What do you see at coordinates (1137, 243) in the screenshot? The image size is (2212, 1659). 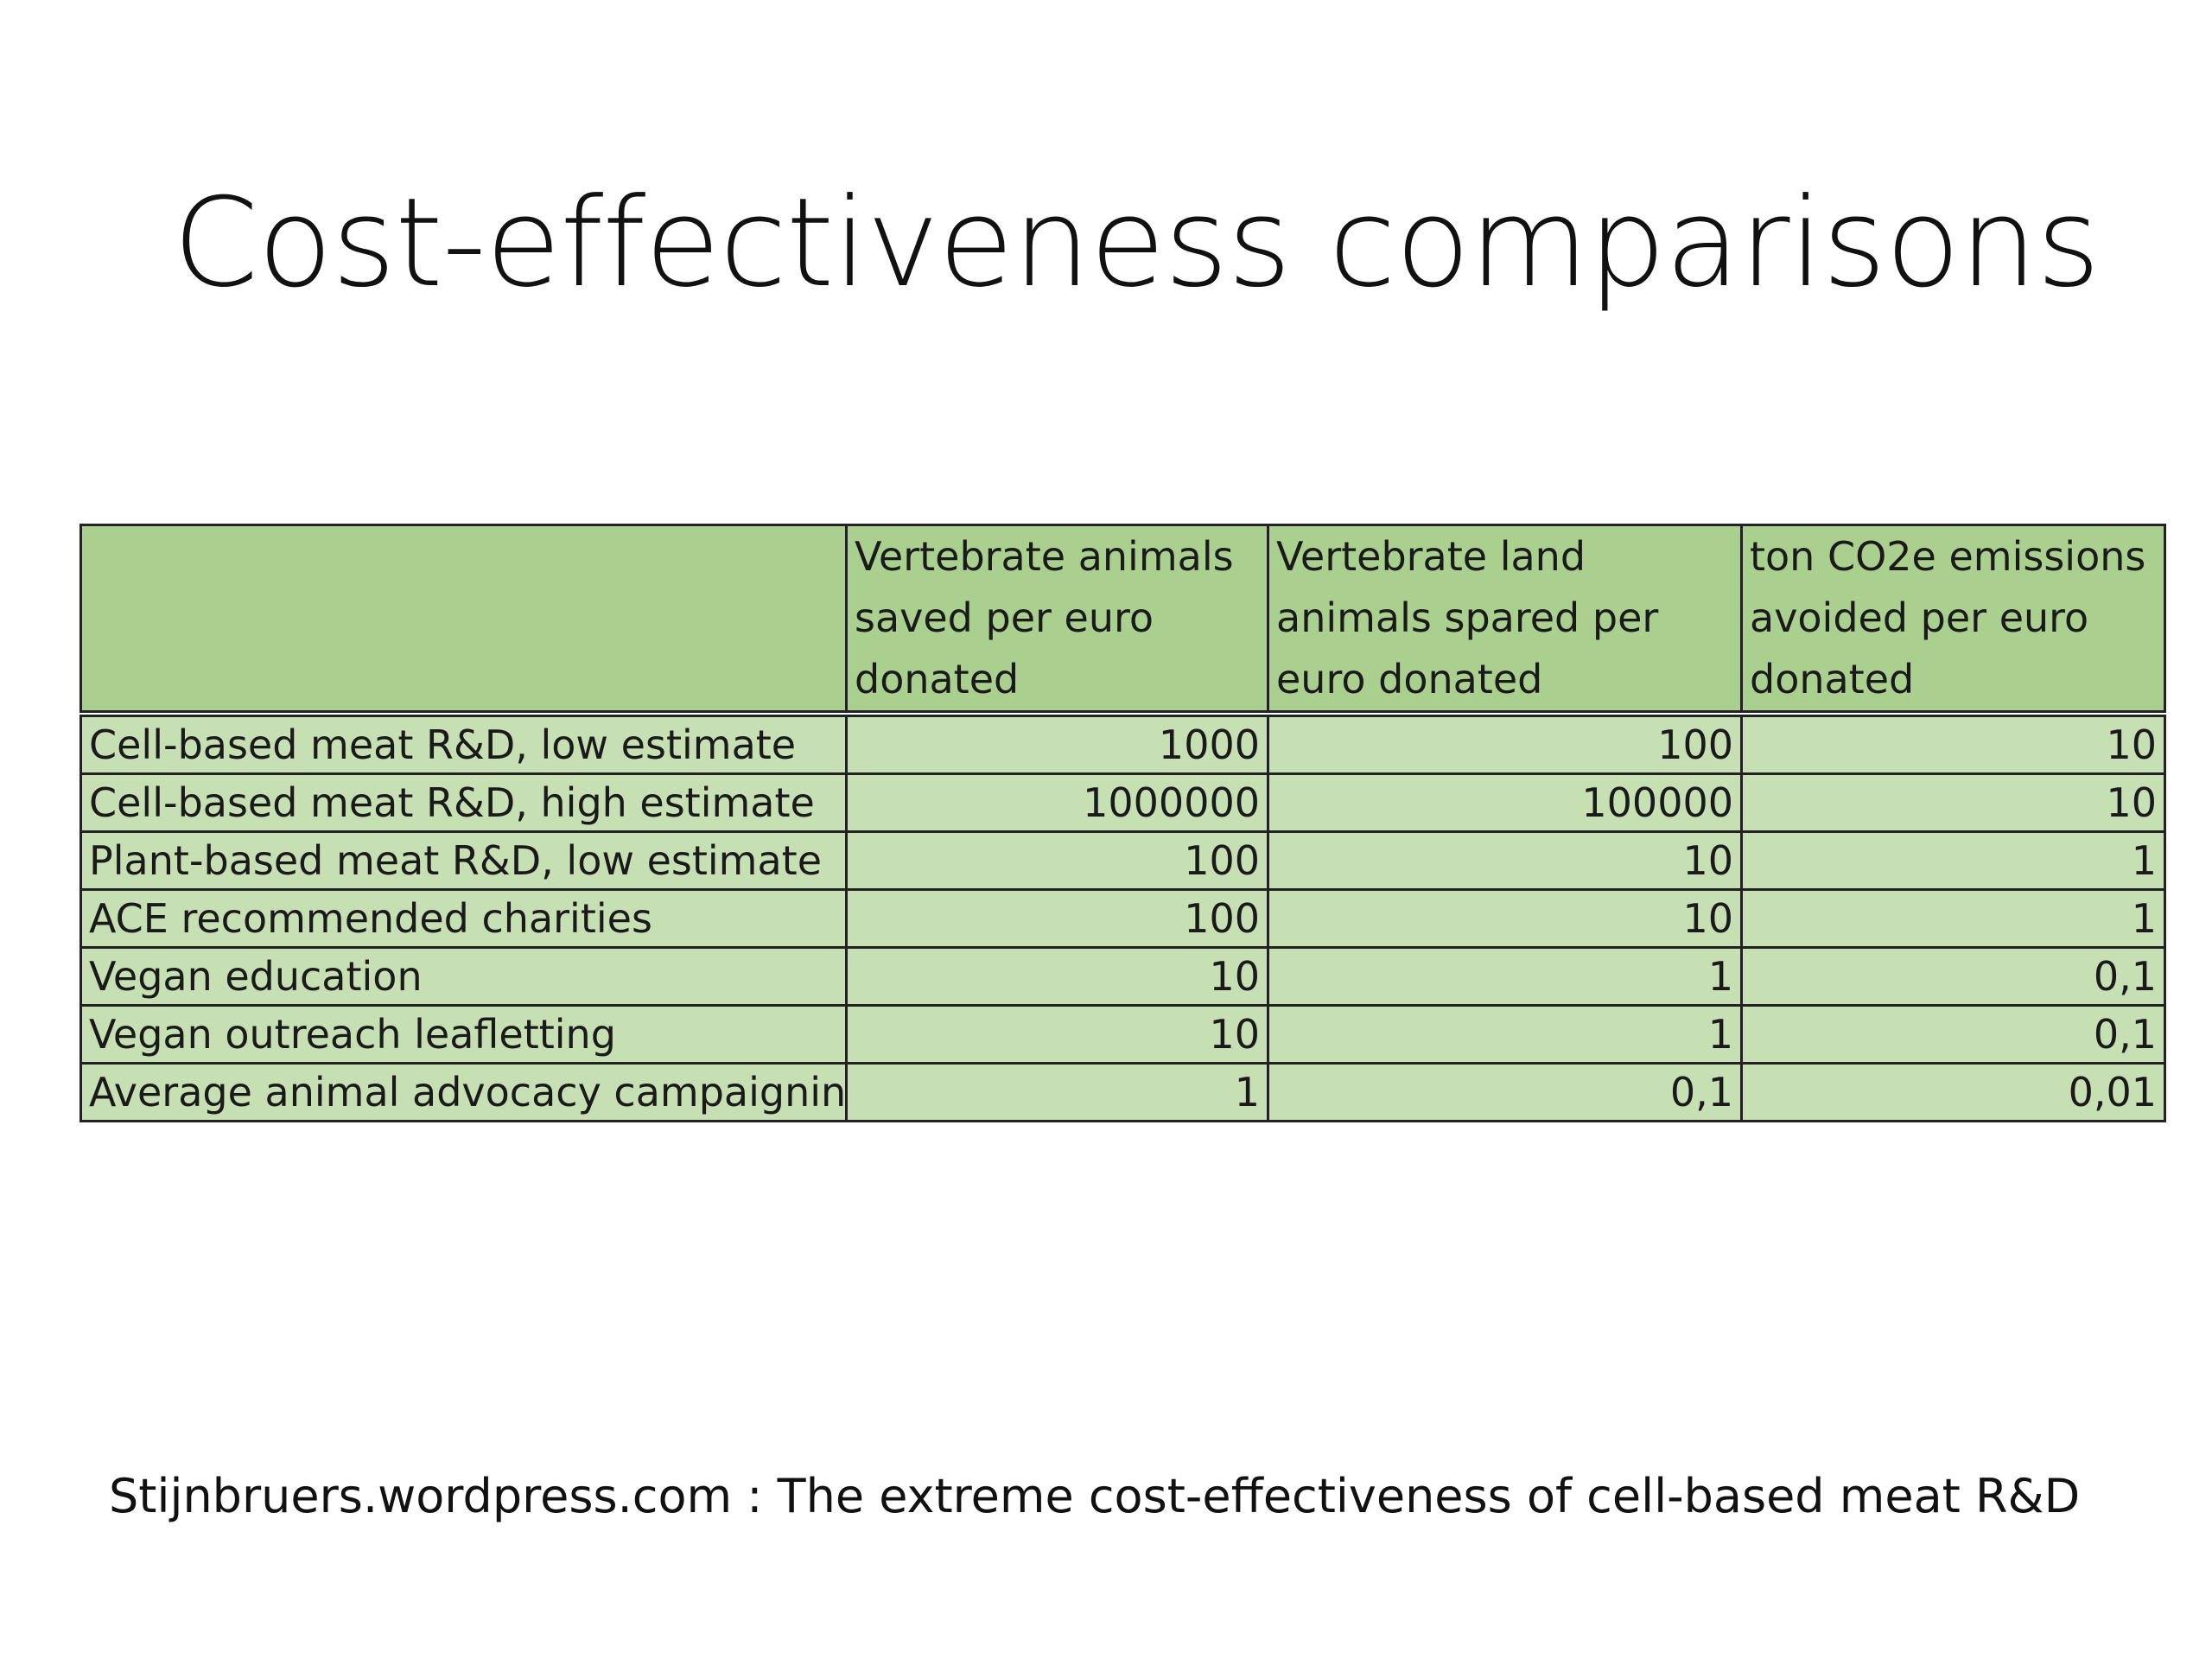 I see `slide-title: Cost-effectiveness comparisons` at bounding box center [1137, 243].